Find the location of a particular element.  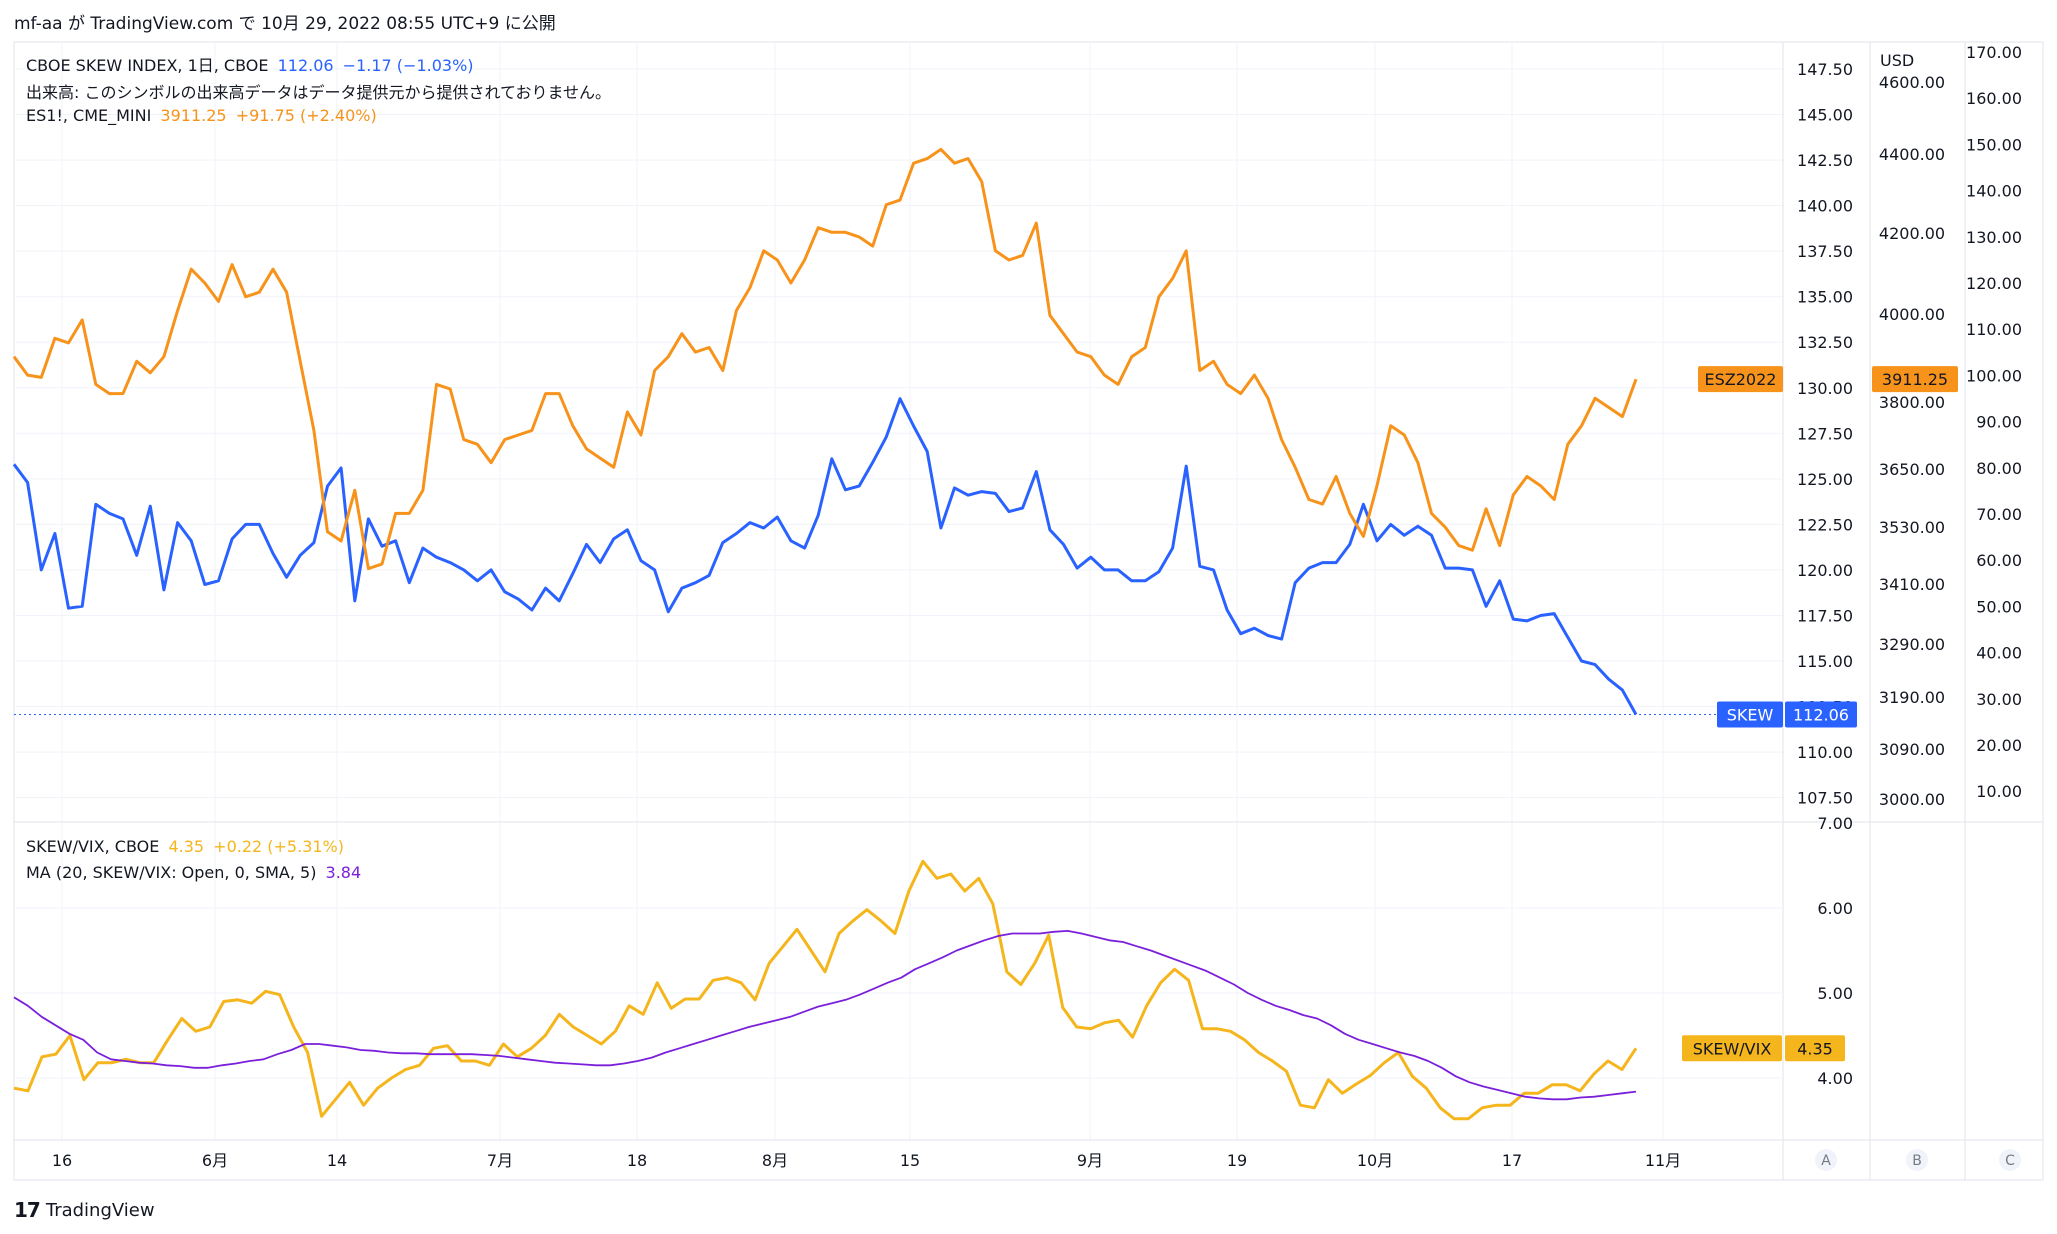

axis-c-tick-label: 60.00 is located at coordinates (1999, 560).